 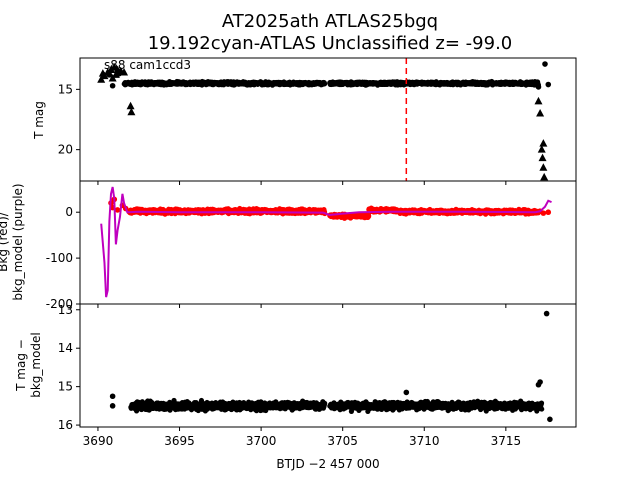 I want to click on chart-title-line-2: 19.192cyan-ATLAS Unclassified z= -99.0, so click(x=330, y=43).